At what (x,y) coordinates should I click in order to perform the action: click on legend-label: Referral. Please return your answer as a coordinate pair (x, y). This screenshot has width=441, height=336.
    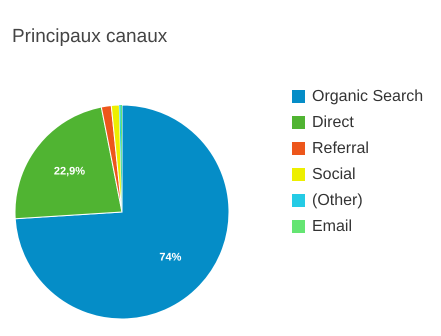
    Looking at the image, I should click on (340, 149).